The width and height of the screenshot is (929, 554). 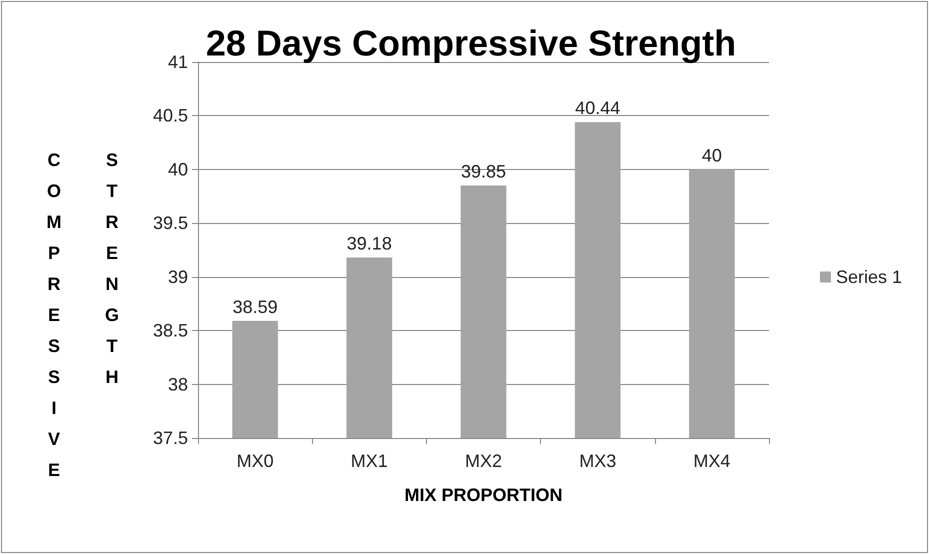 What do you see at coordinates (170, 438) in the screenshot?
I see `y-tick-label: 37.5` at bounding box center [170, 438].